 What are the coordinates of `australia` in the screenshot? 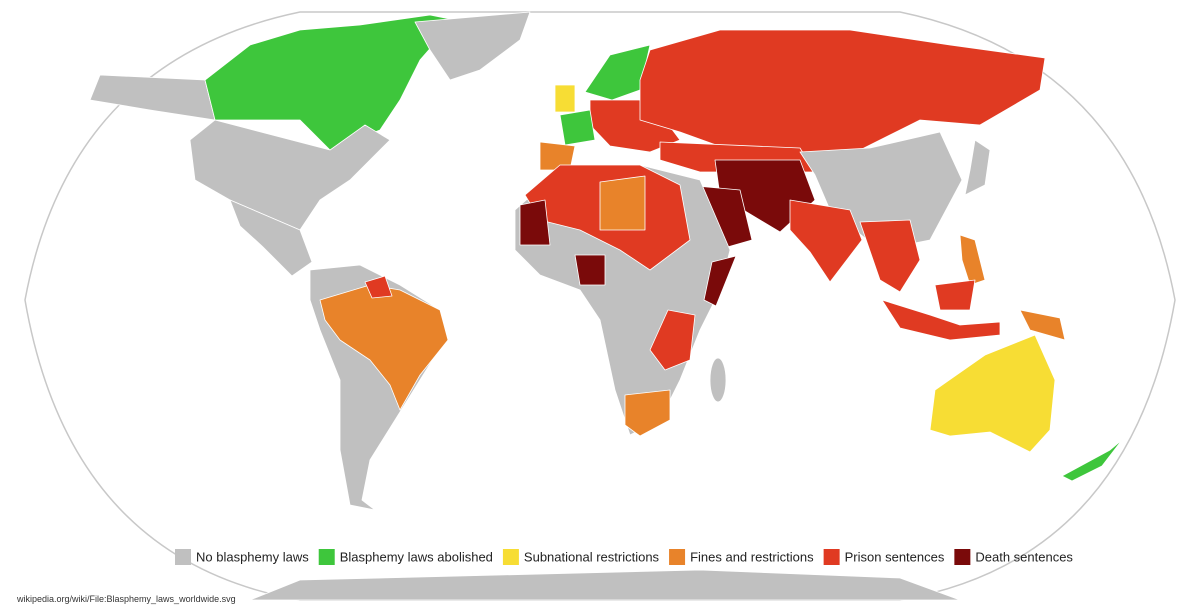 It's located at (992, 393).